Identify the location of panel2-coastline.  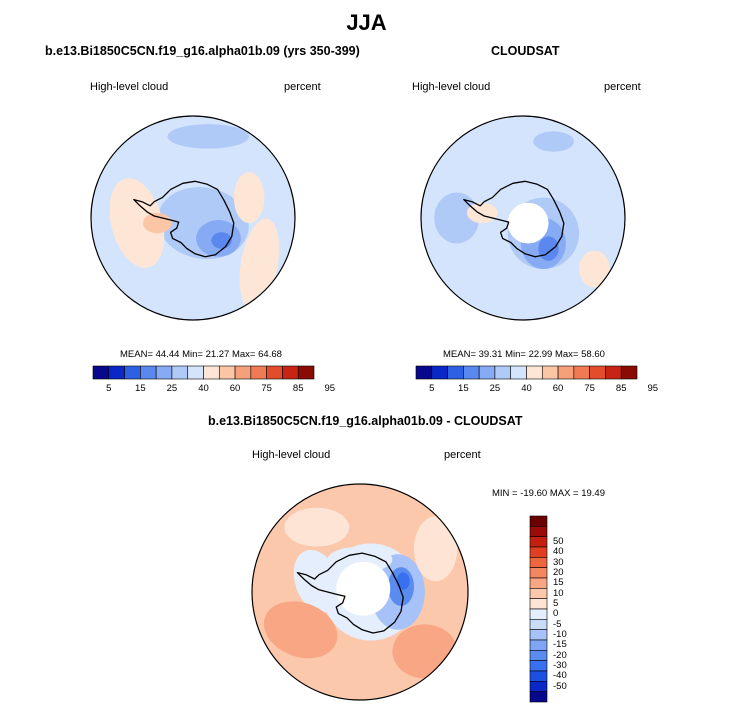
(514, 219).